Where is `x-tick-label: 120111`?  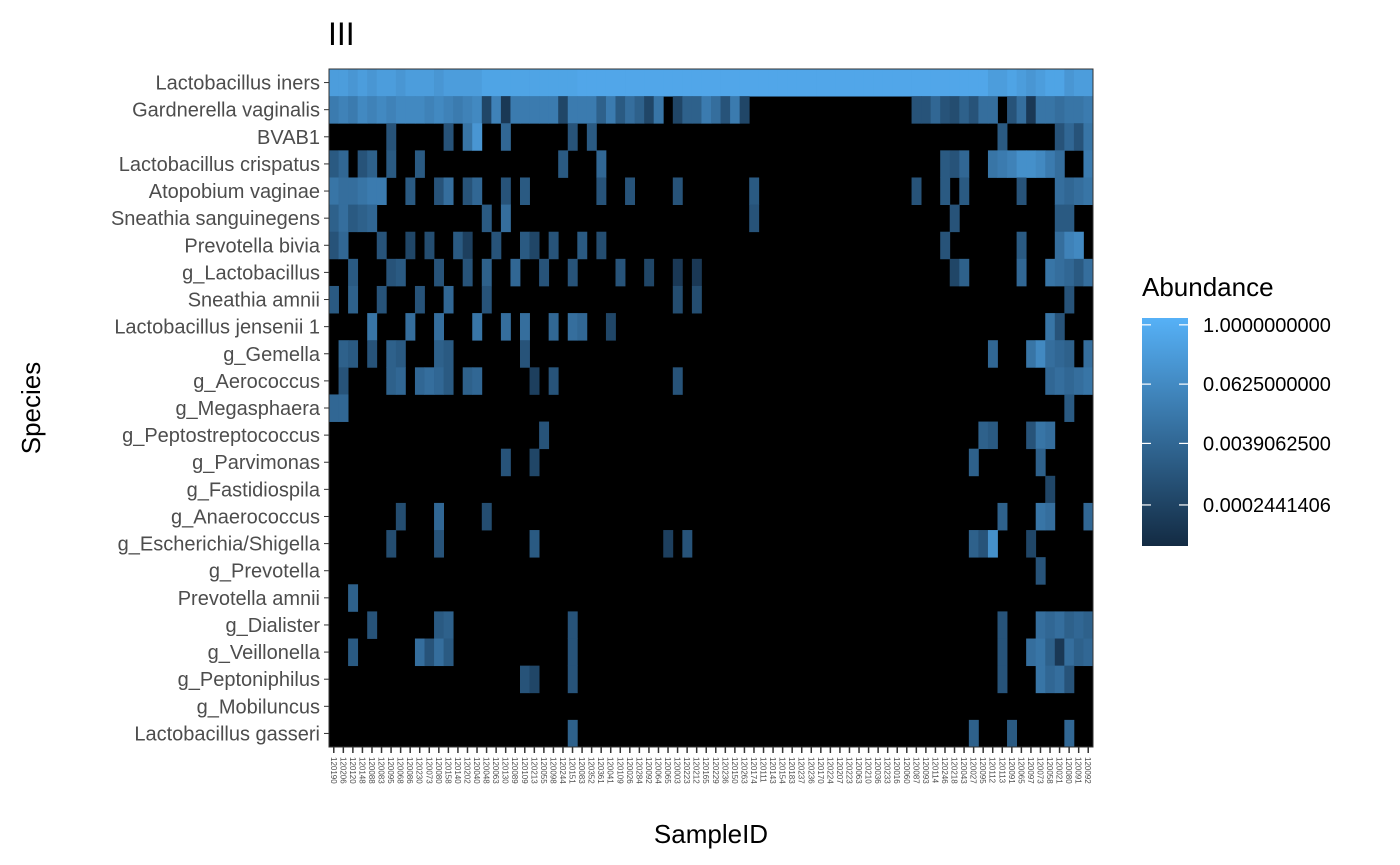 x-tick-label: 120111 is located at coordinates (763, 770).